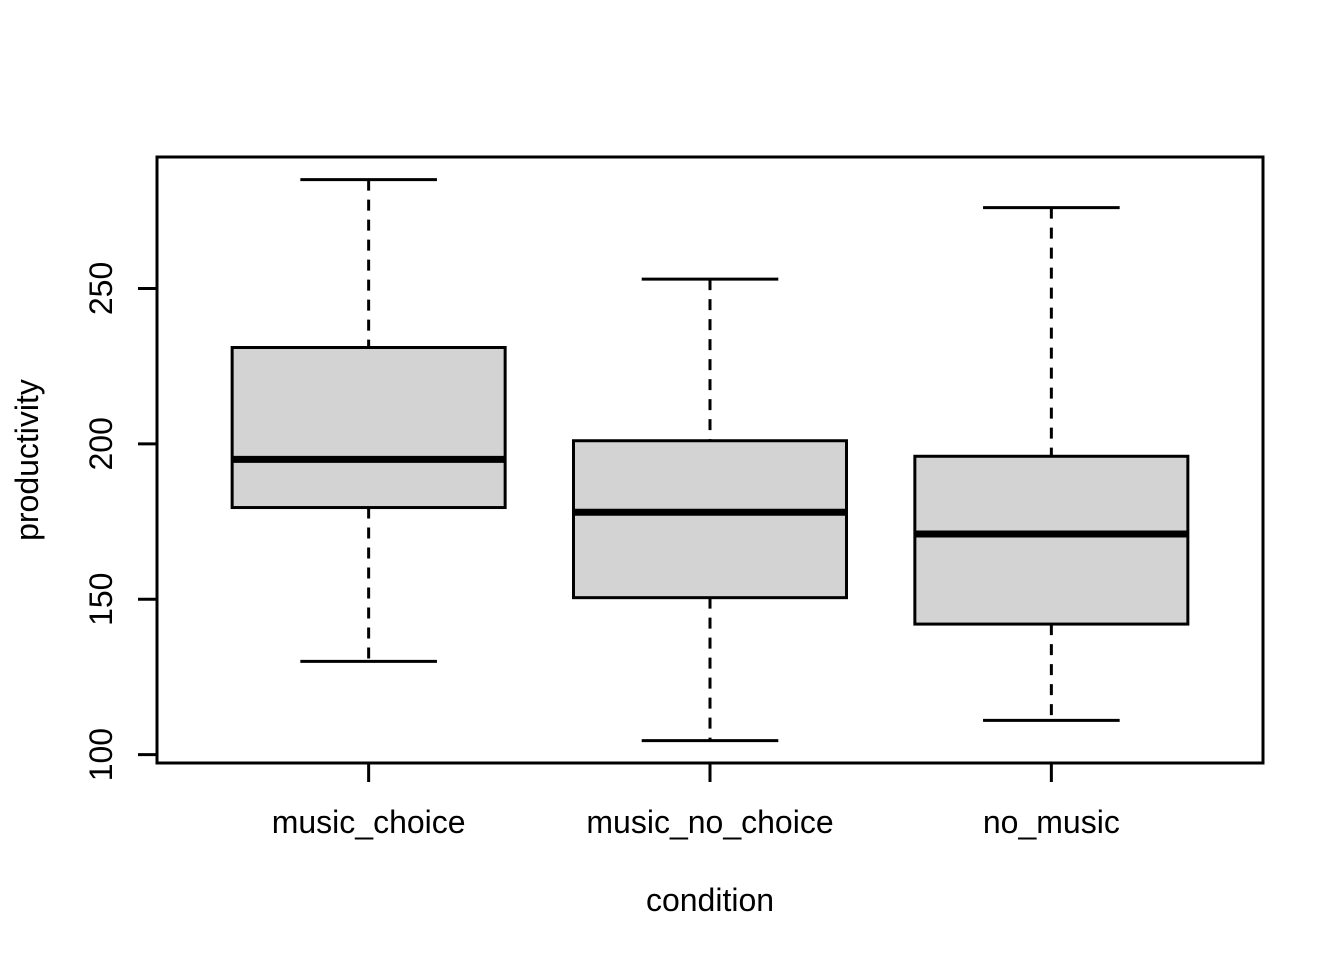 The height and width of the screenshot is (960, 1344). Describe the element at coordinates (101, 288) in the screenshot. I see `y-axis-tick-label: 250` at that location.